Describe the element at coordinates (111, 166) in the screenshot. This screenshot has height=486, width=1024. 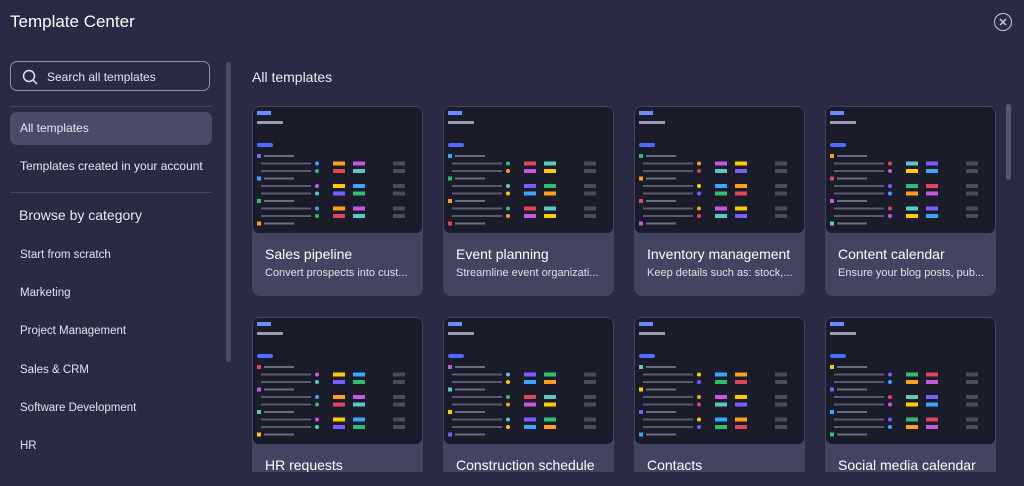
I see `nav-item: Templates created in your account` at that location.